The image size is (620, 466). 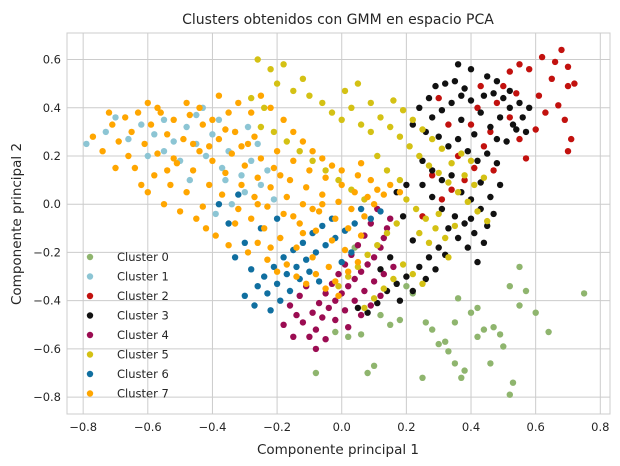 What do you see at coordinates (406, 427) in the screenshot?
I see `x-tick-label: 0.2` at bounding box center [406, 427].